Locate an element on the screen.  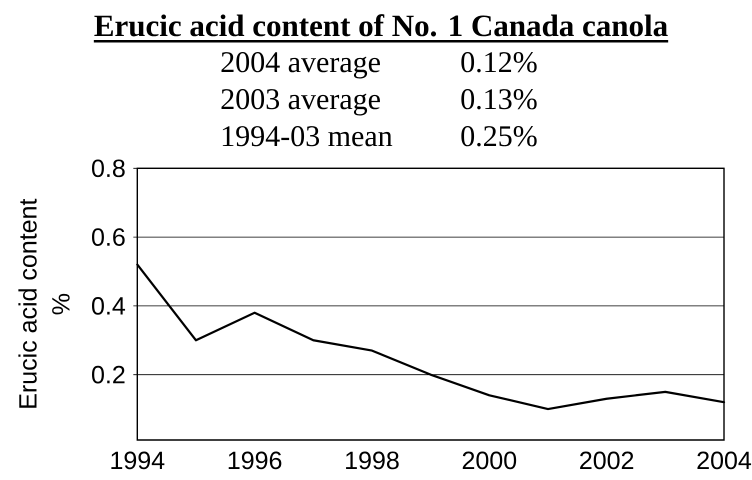
x-tick-label: 1994 is located at coordinates (137, 461).